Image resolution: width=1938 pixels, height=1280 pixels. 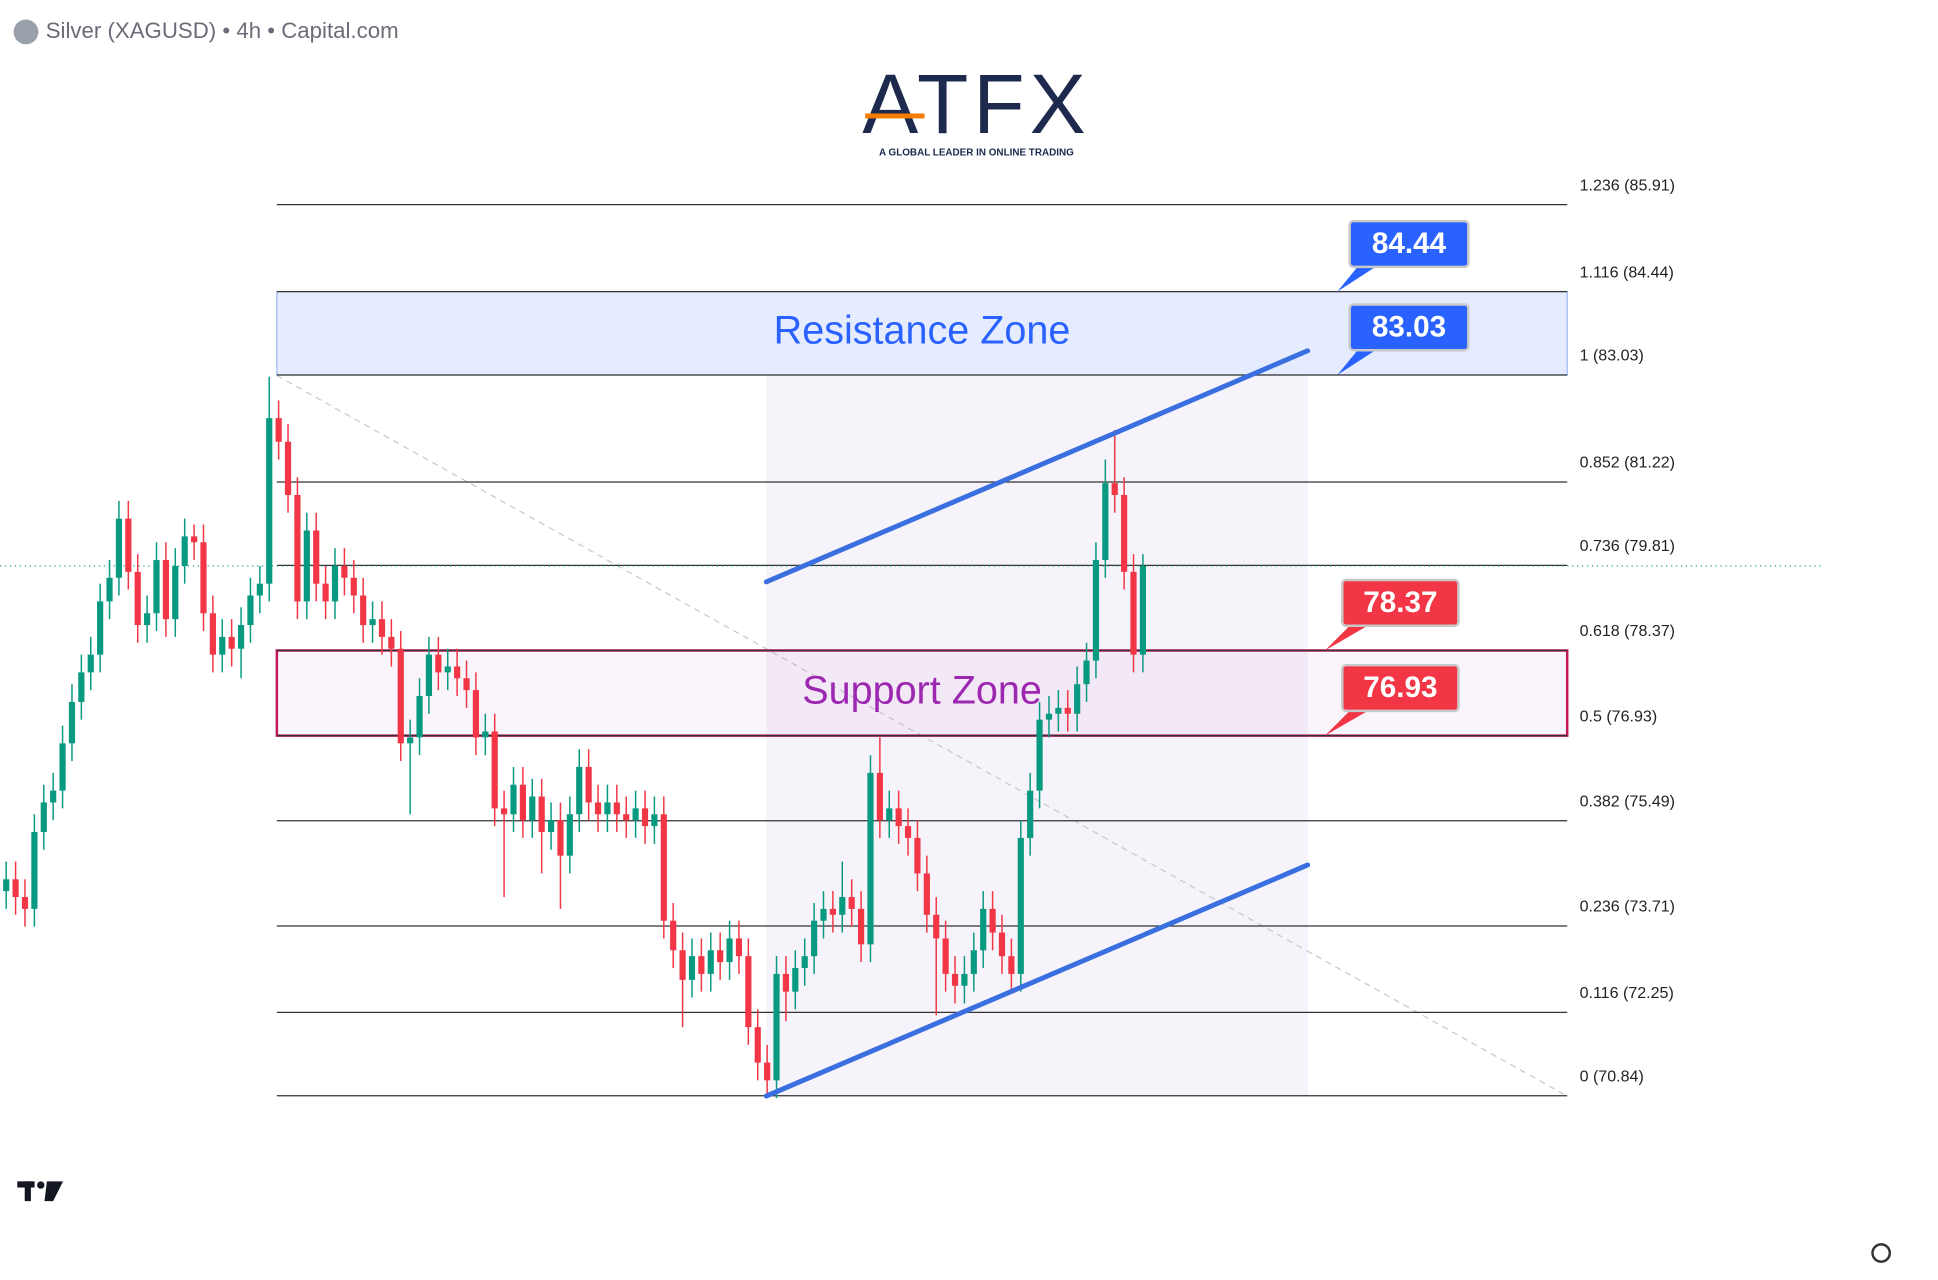 I want to click on source-icon, so click(x=26, y=32).